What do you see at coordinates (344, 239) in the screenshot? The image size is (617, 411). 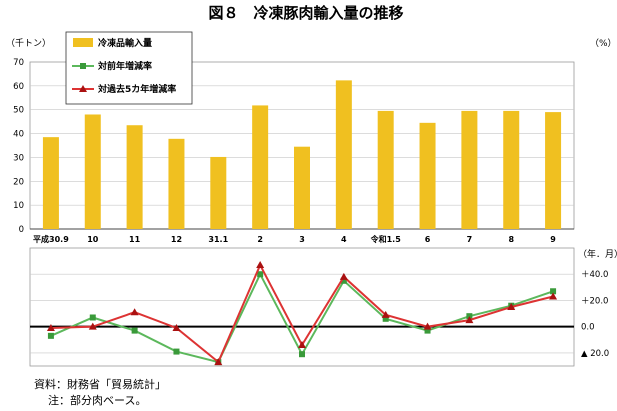 I see `x-tick-label: 4` at bounding box center [344, 239].